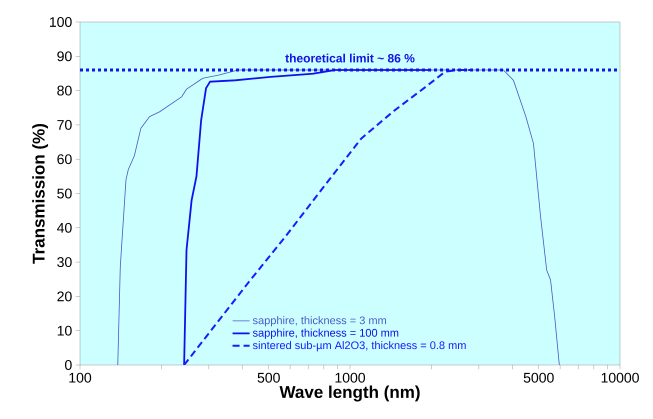 This screenshot has height=419, width=653. Describe the element at coordinates (350, 58) in the screenshot. I see `ref-line-label: theoretical limit ~ 86 %` at that location.